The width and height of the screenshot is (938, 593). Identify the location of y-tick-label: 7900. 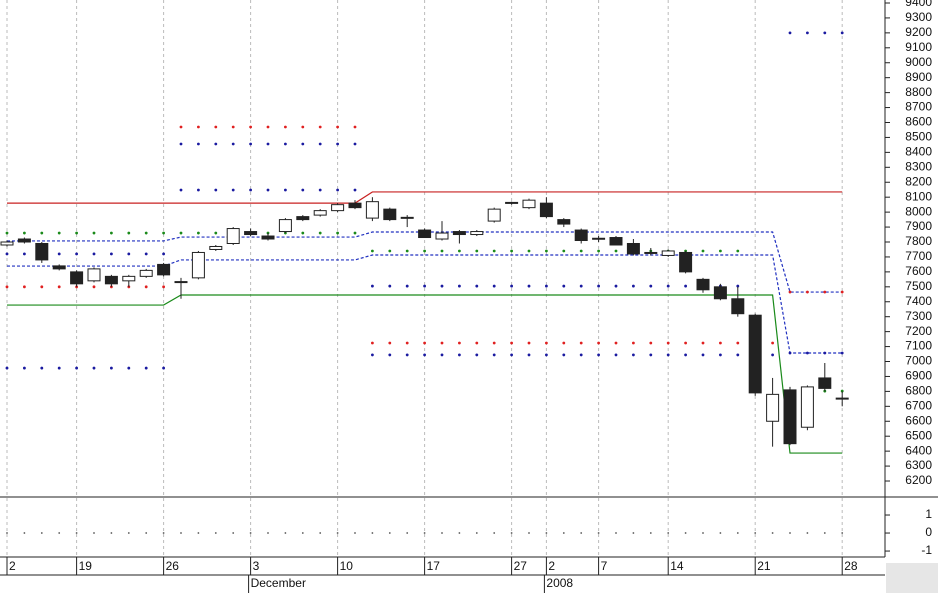
(918, 226).